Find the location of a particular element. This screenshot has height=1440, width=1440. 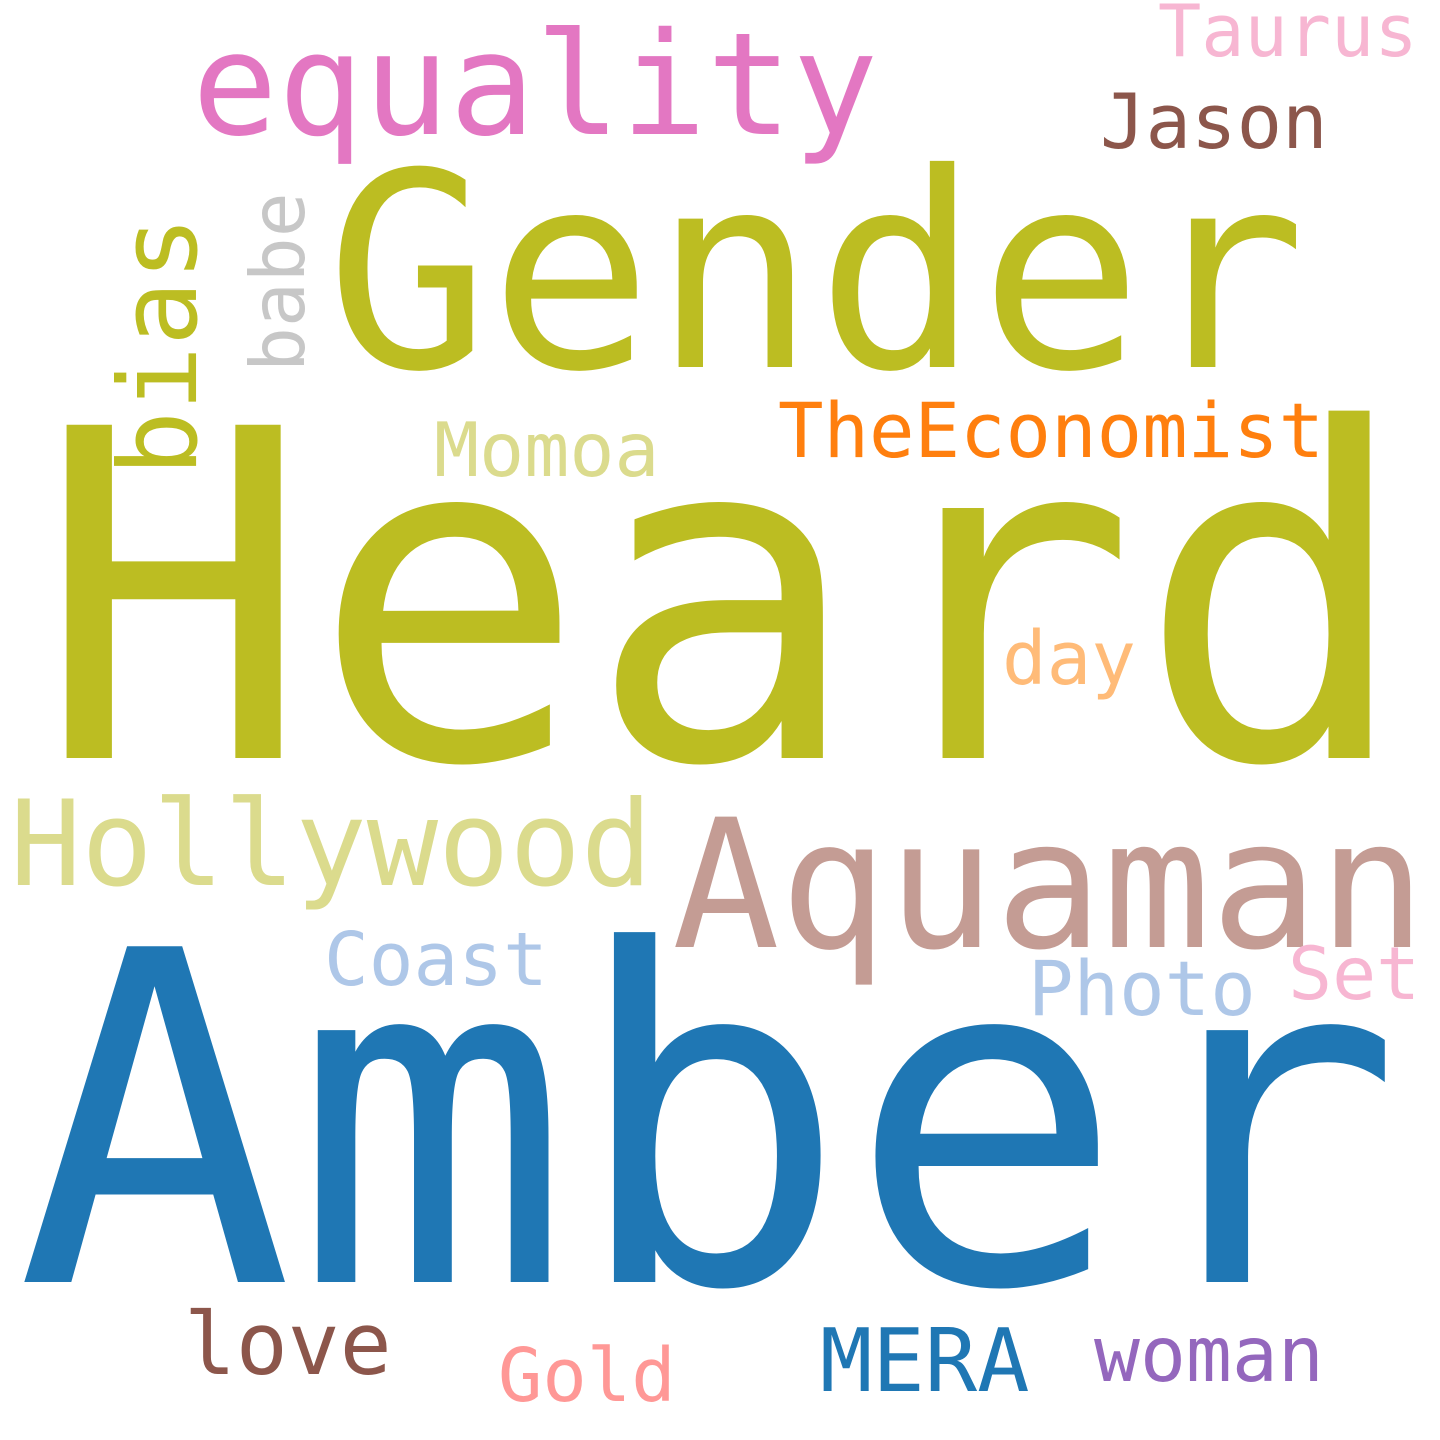

word-momoa: Momoa is located at coordinates (547, 449).